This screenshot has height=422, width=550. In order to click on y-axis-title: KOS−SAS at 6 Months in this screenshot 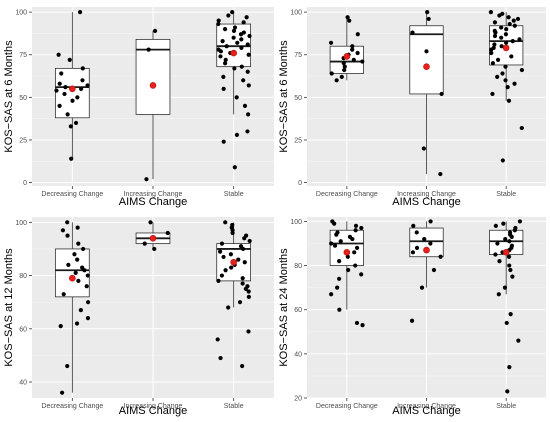, I will do `click(284, 96)`.